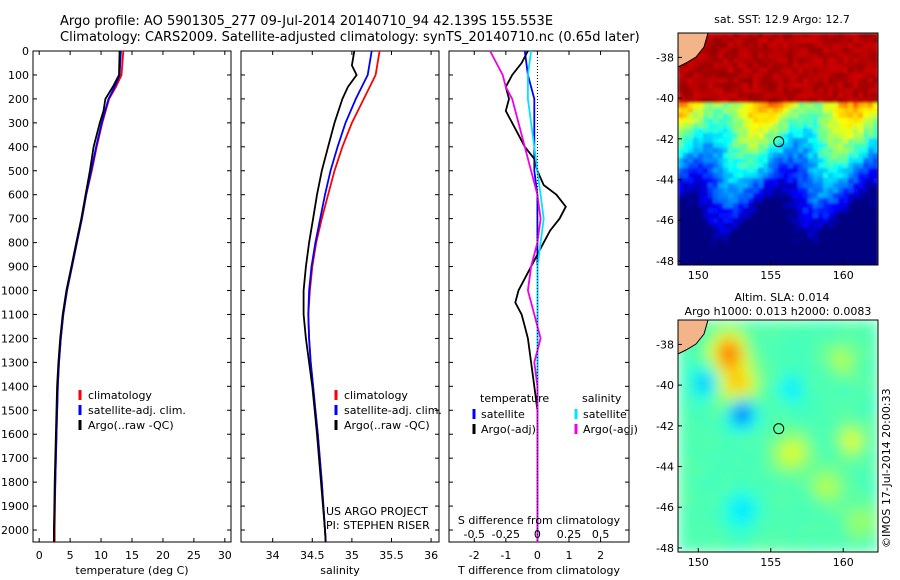  What do you see at coordinates (387, 425) in the screenshot?
I see `legend-label: Argo(..raw -QC)` at bounding box center [387, 425].